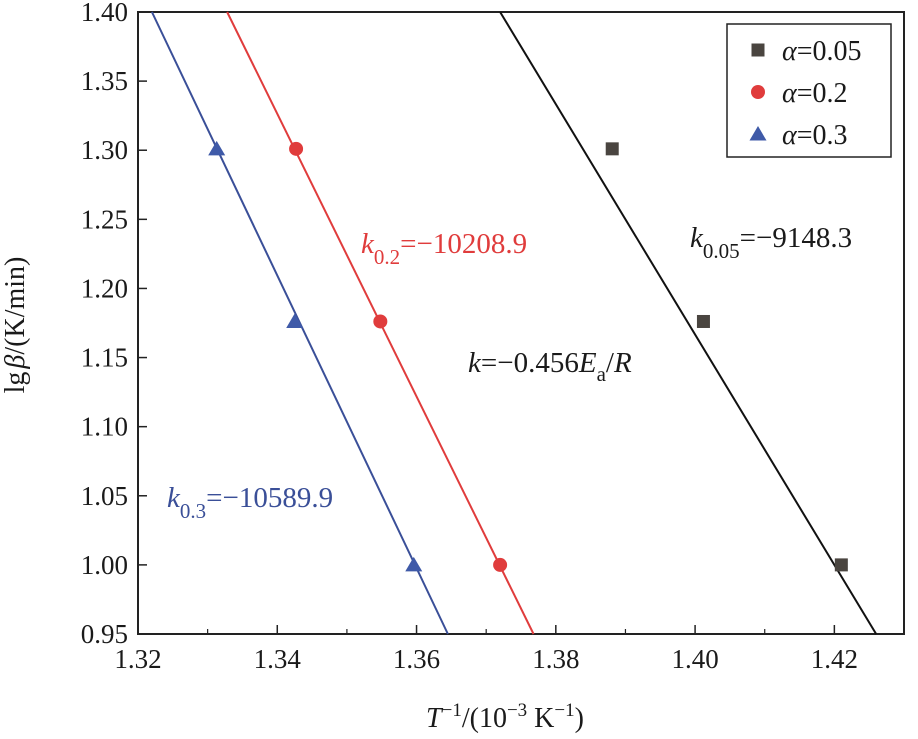  Describe the element at coordinates (15, 325) in the screenshot. I see `y-axis-title: lgβ/(K/min)` at that location.